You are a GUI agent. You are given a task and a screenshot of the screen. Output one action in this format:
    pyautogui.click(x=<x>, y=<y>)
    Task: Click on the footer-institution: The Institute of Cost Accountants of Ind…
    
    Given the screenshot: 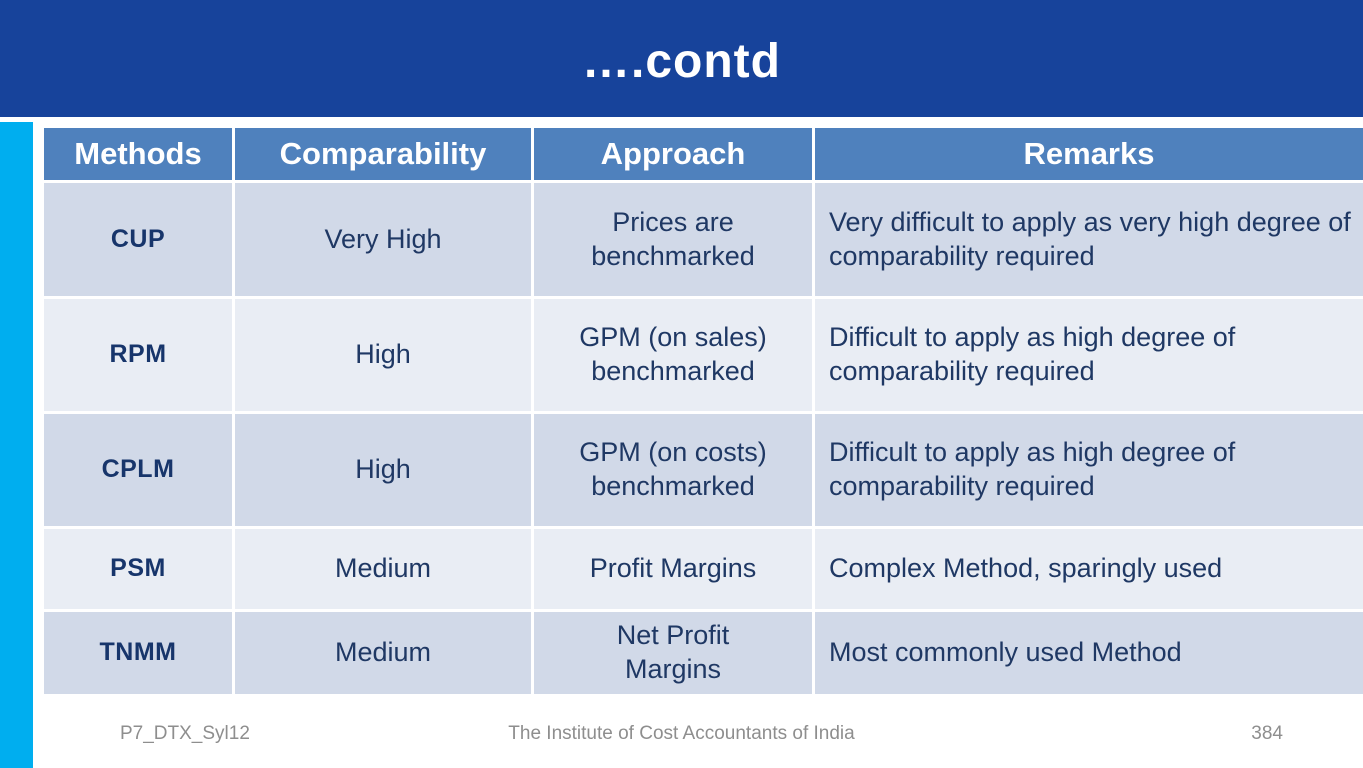 What is the action you would take?
    pyautogui.click(x=681, y=733)
    